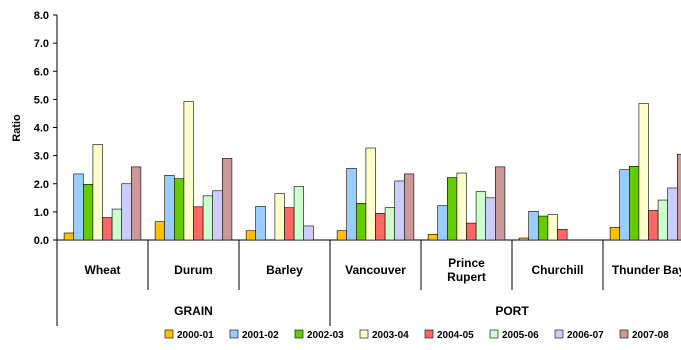 The width and height of the screenshot is (681, 350). Describe the element at coordinates (325, 335) in the screenshot. I see `legend-label: 2002-03` at that location.